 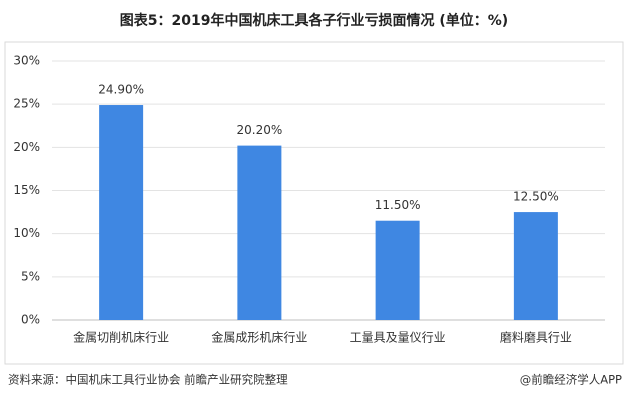 What do you see at coordinates (26, 147) in the screenshot?
I see `y-tick-label: 20%` at bounding box center [26, 147].